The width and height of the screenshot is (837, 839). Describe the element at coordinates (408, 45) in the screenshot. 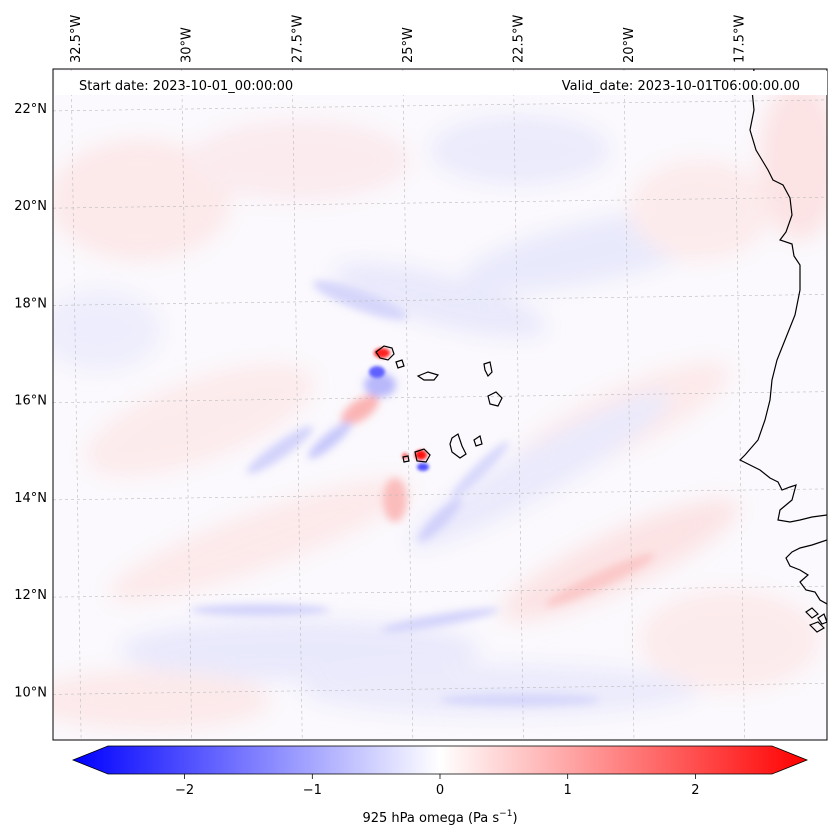

I see `lon-tick-label: 25°W` at that location.